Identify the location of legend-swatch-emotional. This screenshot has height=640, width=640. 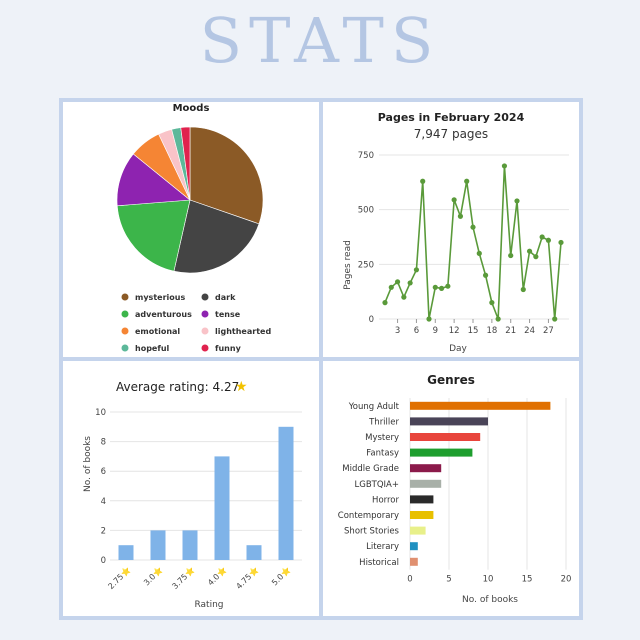
(125, 331).